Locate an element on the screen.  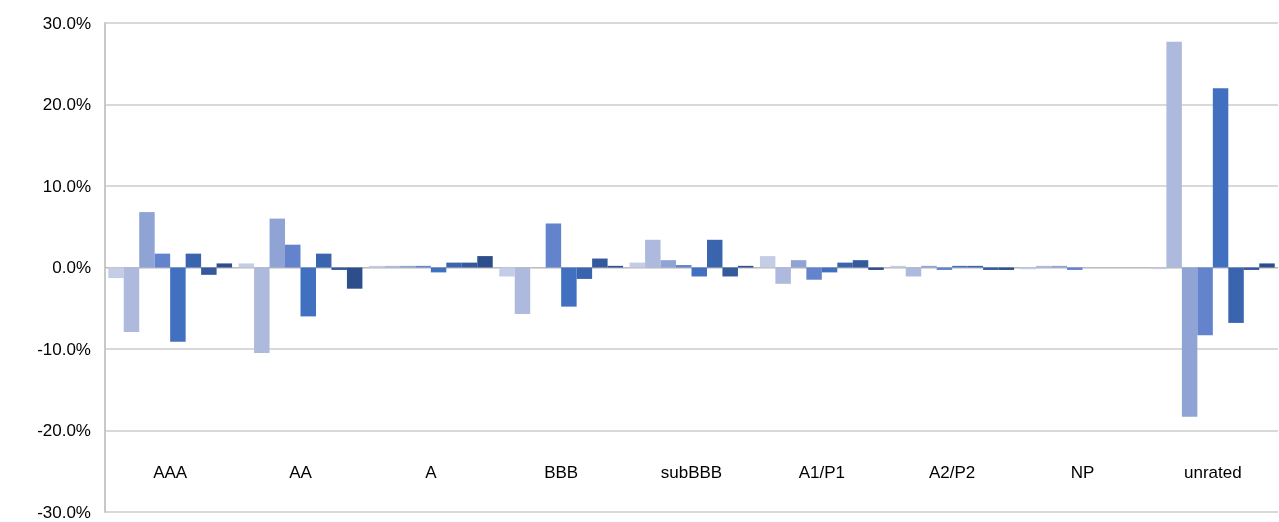
x-tick-label: BBB is located at coordinates (561, 472).